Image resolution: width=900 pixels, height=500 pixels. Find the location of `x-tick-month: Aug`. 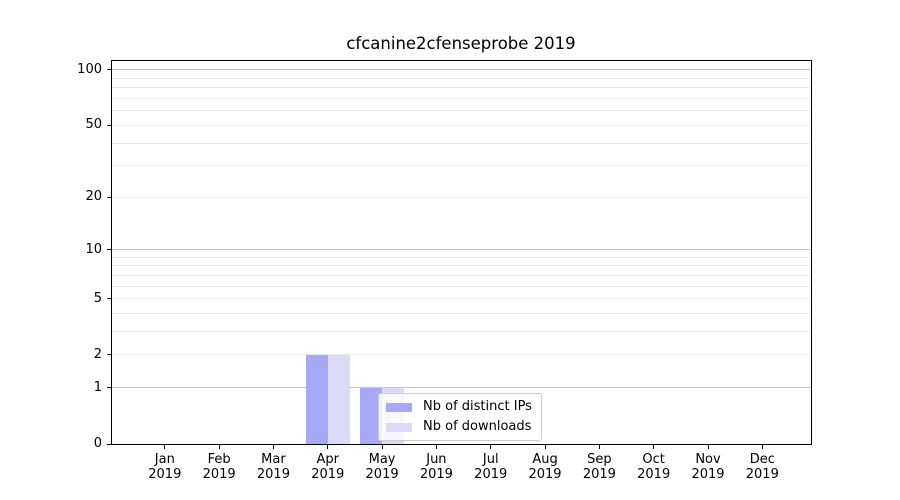

x-tick-month: Aug is located at coordinates (545, 459).